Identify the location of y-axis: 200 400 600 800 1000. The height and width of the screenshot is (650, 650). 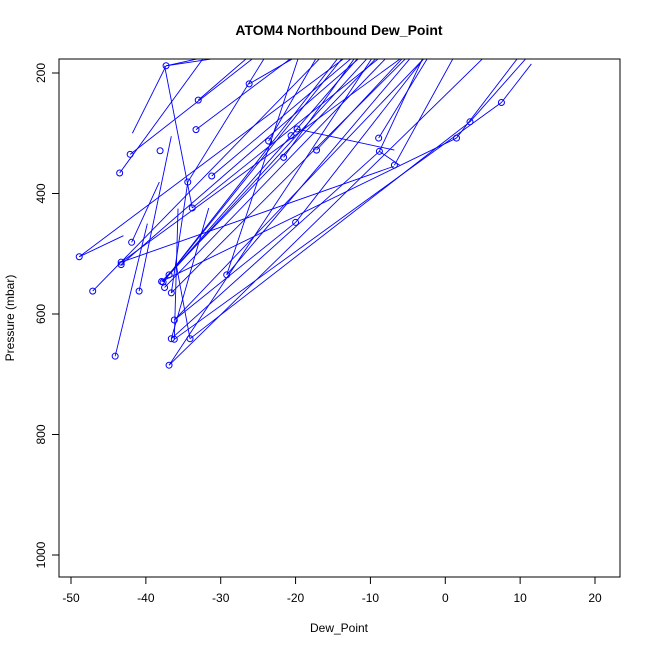
(47, 315).